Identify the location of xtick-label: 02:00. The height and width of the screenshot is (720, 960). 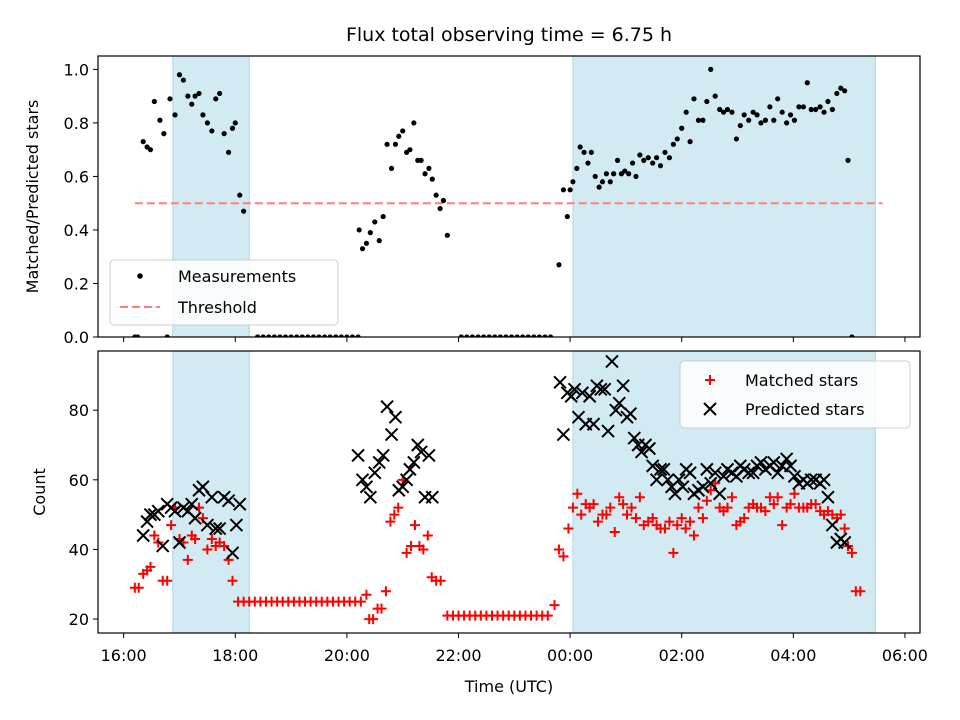
(682, 655).